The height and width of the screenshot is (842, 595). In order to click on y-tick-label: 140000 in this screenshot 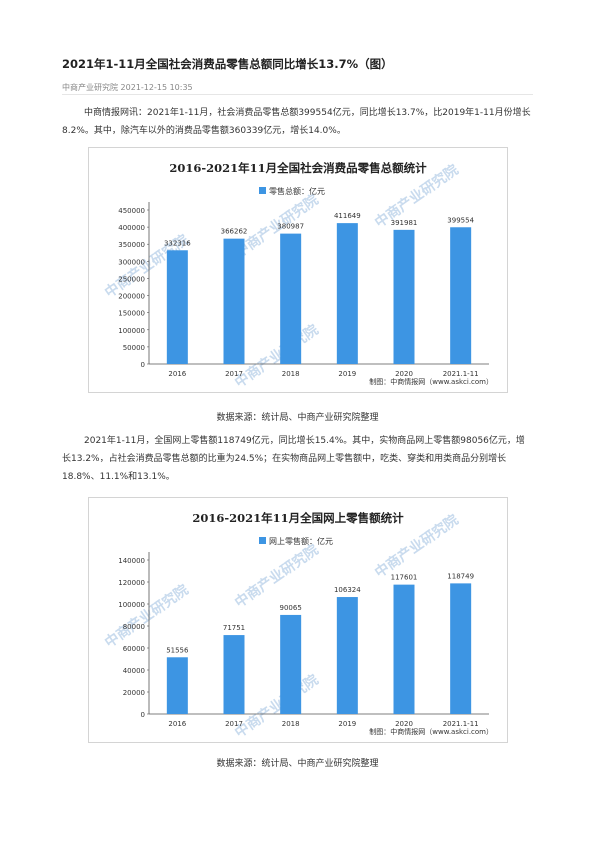, I will do `click(131, 561)`.